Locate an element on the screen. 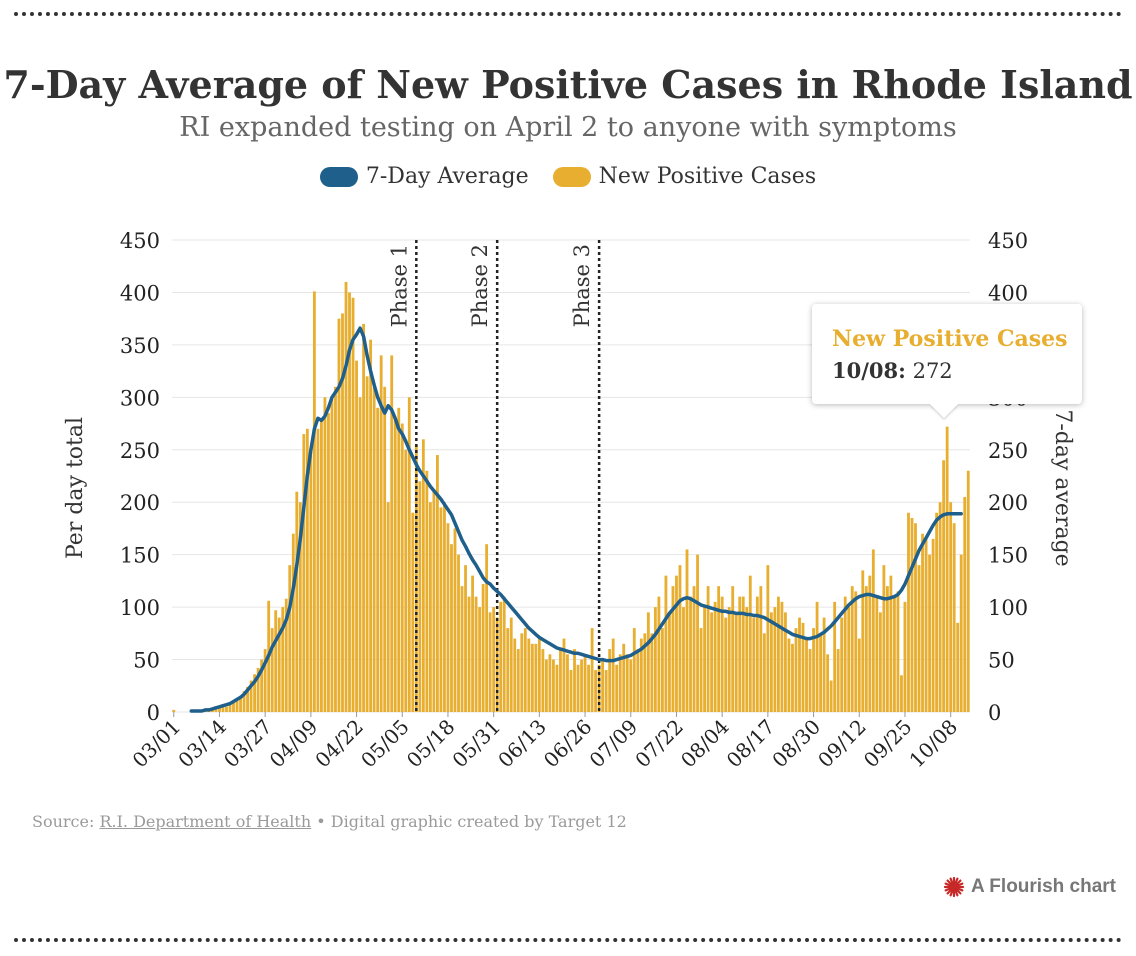 The image size is (1136, 956). flourish-credit: A Flourish chart is located at coordinates (1029, 887).